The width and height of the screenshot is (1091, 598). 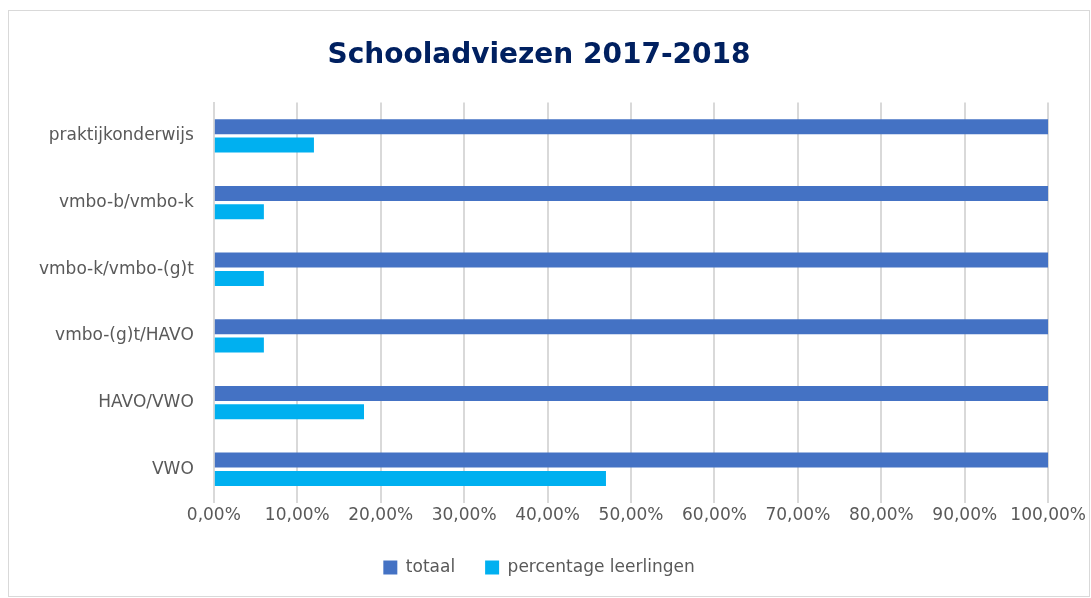 What do you see at coordinates (1048, 514) in the screenshot?
I see `x-tick-label: 100,00%` at bounding box center [1048, 514].